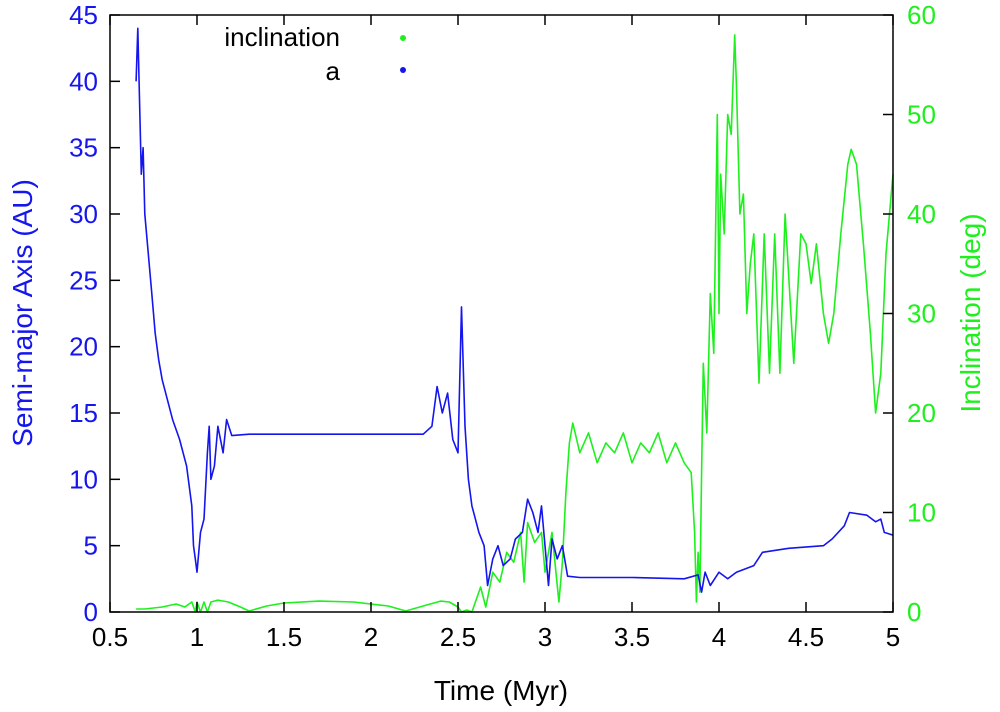 The height and width of the screenshot is (712, 1000). What do you see at coordinates (22, 313) in the screenshot?
I see `left-axis-title: Semi-major Axis (AU)` at bounding box center [22, 313].